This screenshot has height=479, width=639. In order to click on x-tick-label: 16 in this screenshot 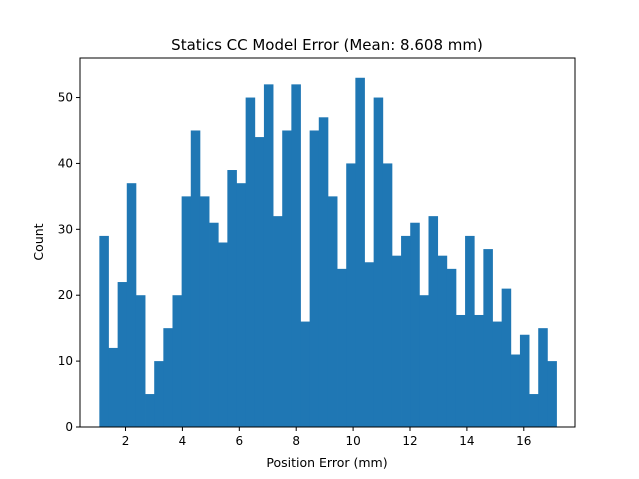, I will do `click(523, 441)`.